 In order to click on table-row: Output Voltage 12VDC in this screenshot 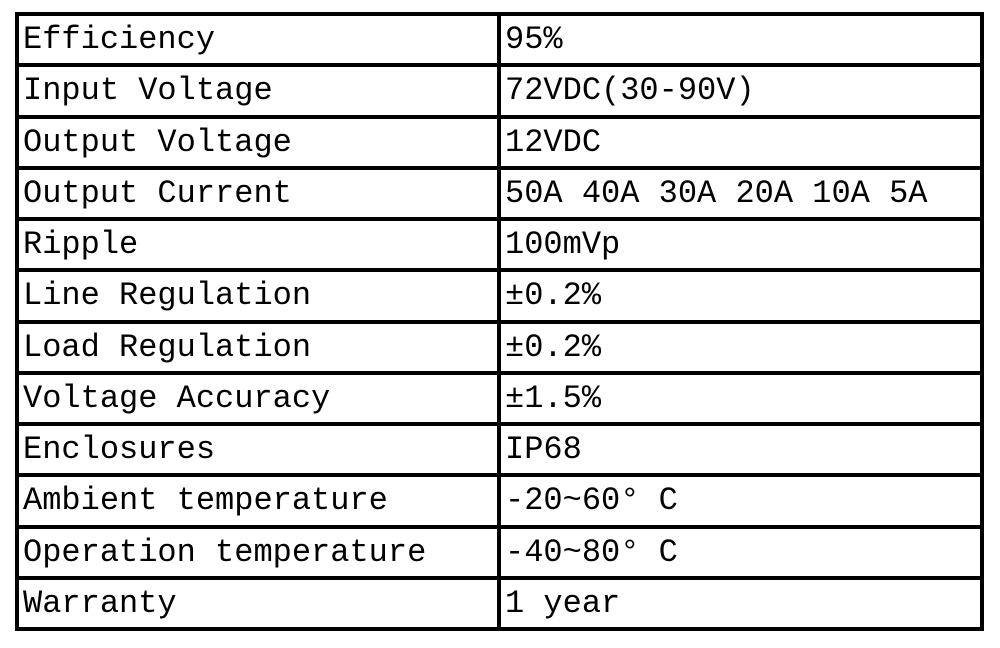, I will do `click(499, 142)`.